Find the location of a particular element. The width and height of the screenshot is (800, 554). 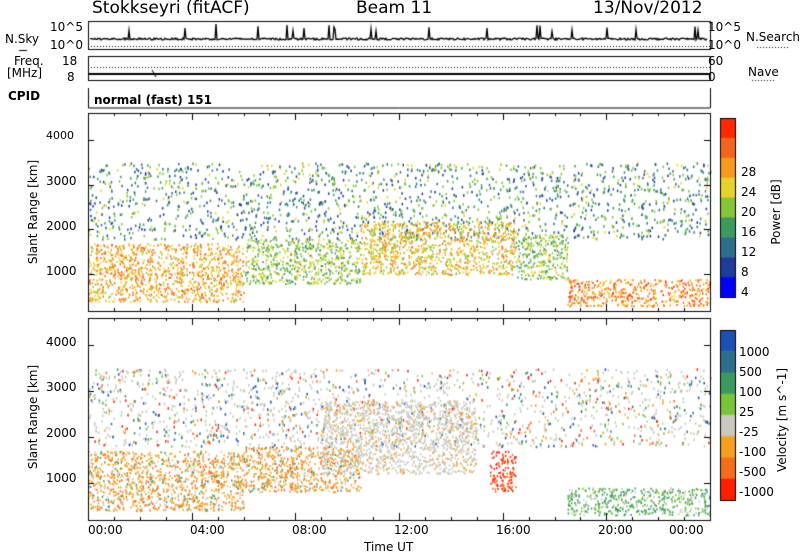

vel-cb-tick-neg500: -500 is located at coordinates (753, 472).